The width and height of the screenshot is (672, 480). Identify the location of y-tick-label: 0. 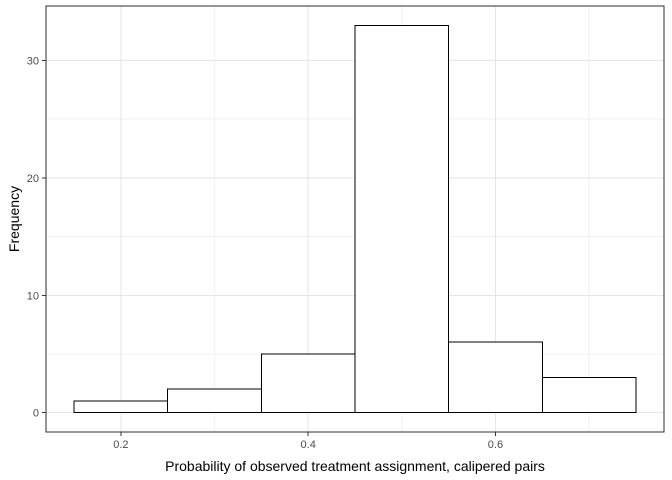
(36, 414).